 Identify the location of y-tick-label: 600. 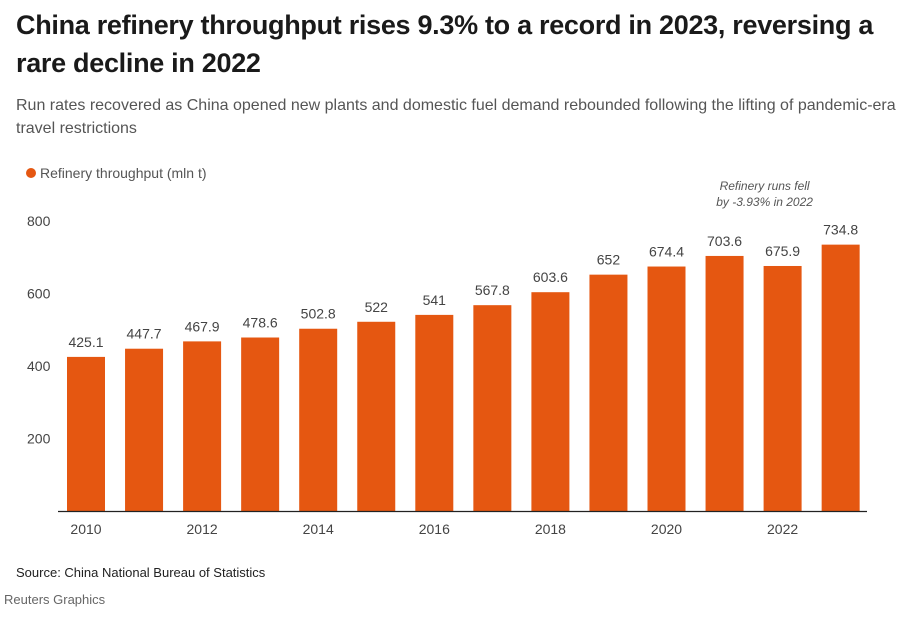
(39, 294).